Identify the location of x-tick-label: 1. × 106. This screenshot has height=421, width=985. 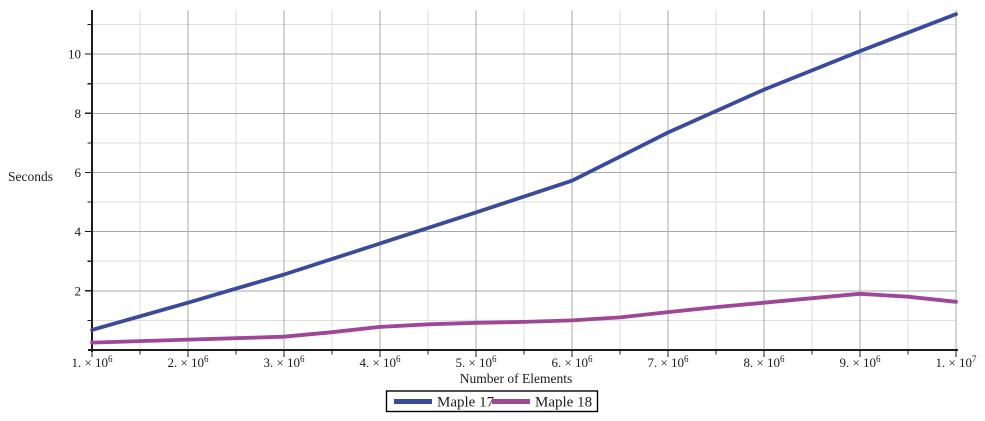
(92, 362).